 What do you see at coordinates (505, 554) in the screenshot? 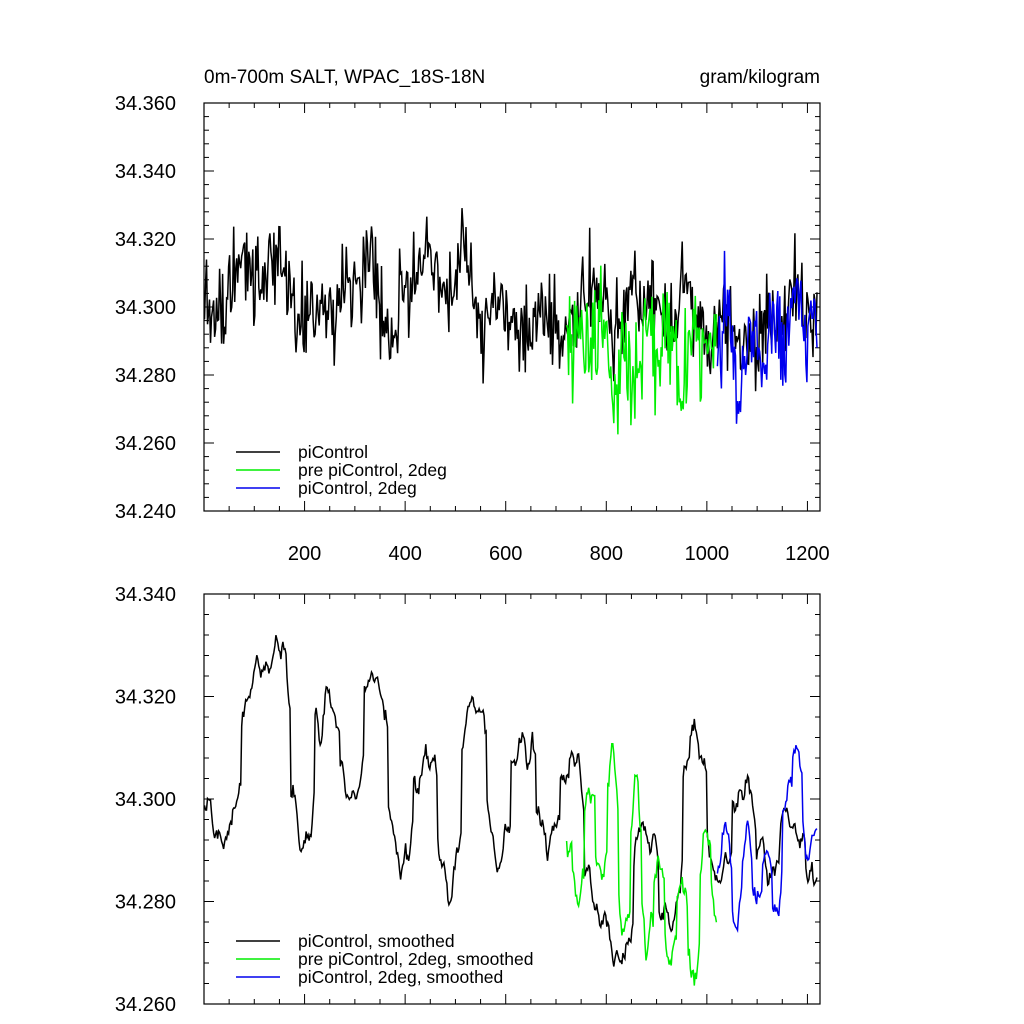
I see `x-tick-label: 600` at bounding box center [505, 554].